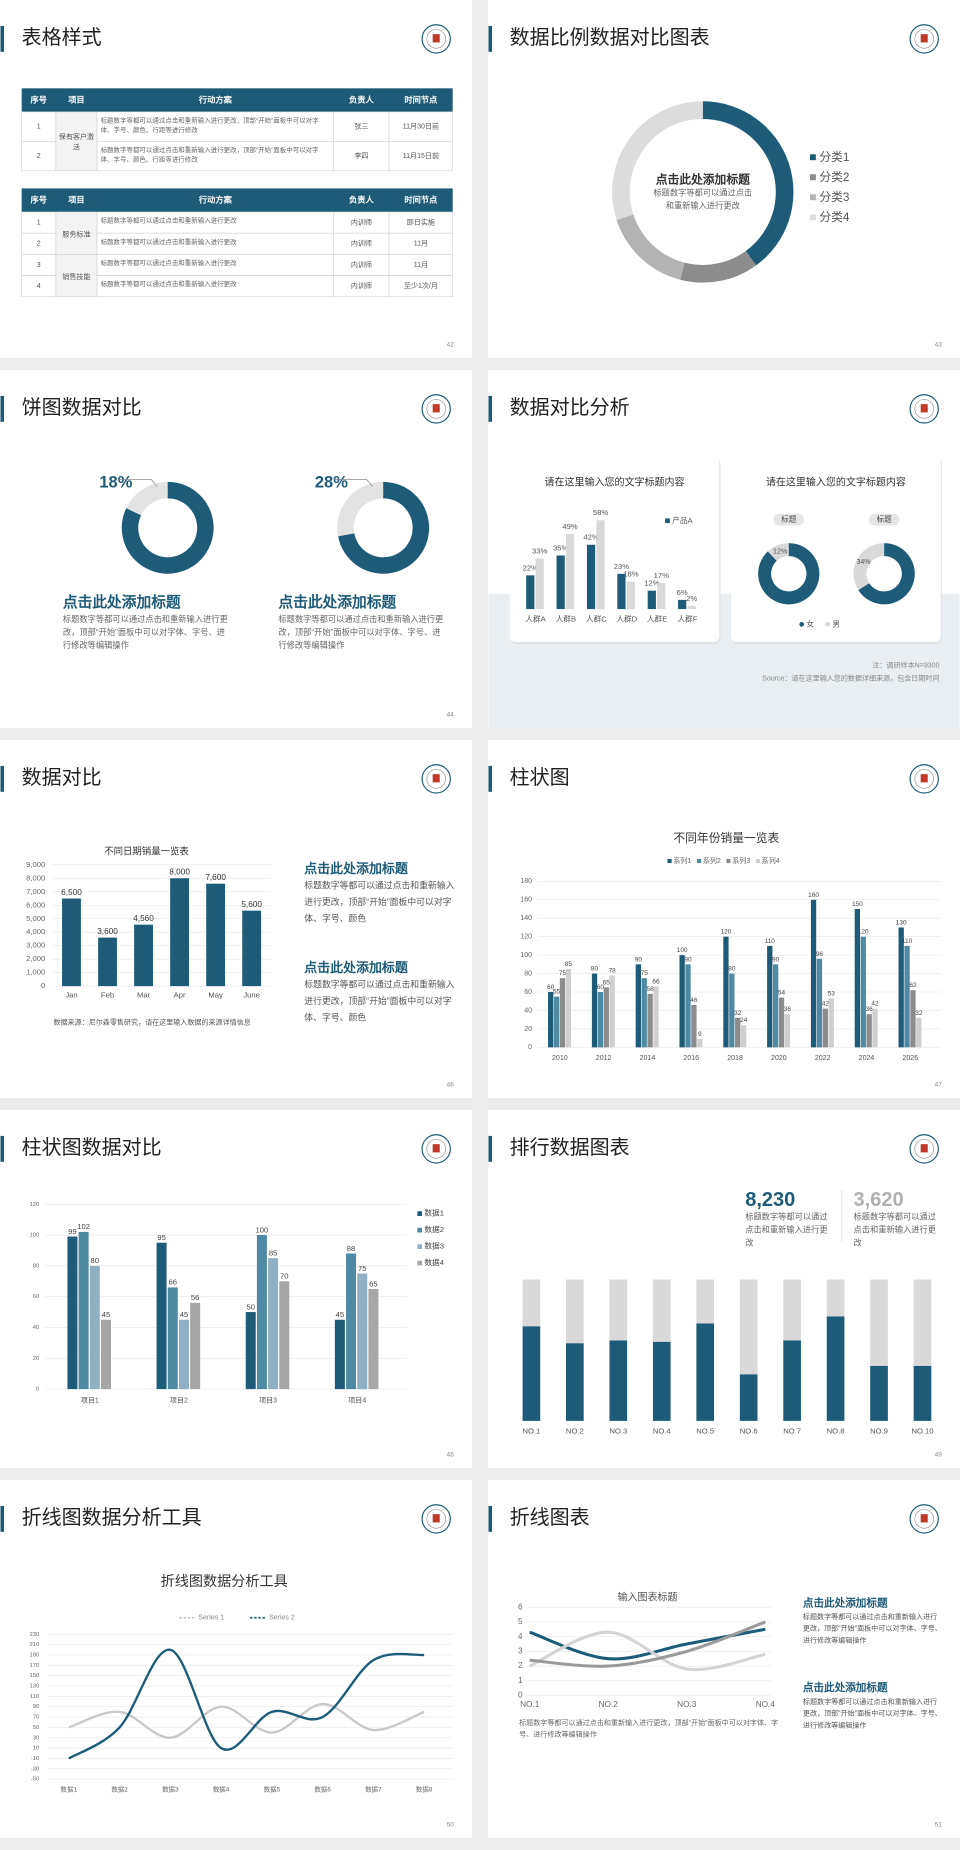 The image size is (960, 1850). What do you see at coordinates (520, 1651) in the screenshot?
I see `y-tick-label: 3` at bounding box center [520, 1651].